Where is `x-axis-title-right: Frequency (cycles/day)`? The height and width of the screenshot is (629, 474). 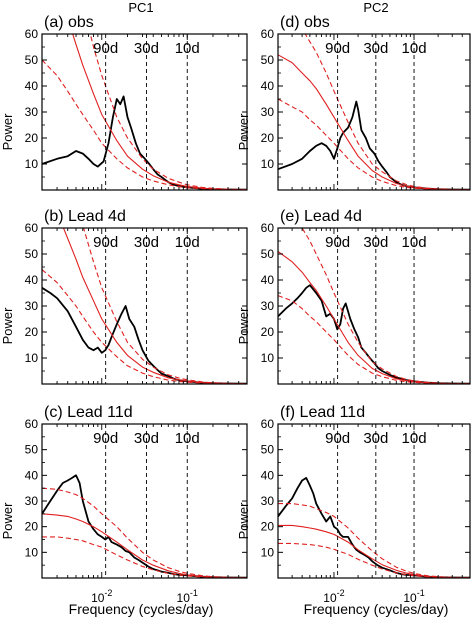
x-axis-title-right: Frequency (cycles/day) is located at coordinates (376, 609).